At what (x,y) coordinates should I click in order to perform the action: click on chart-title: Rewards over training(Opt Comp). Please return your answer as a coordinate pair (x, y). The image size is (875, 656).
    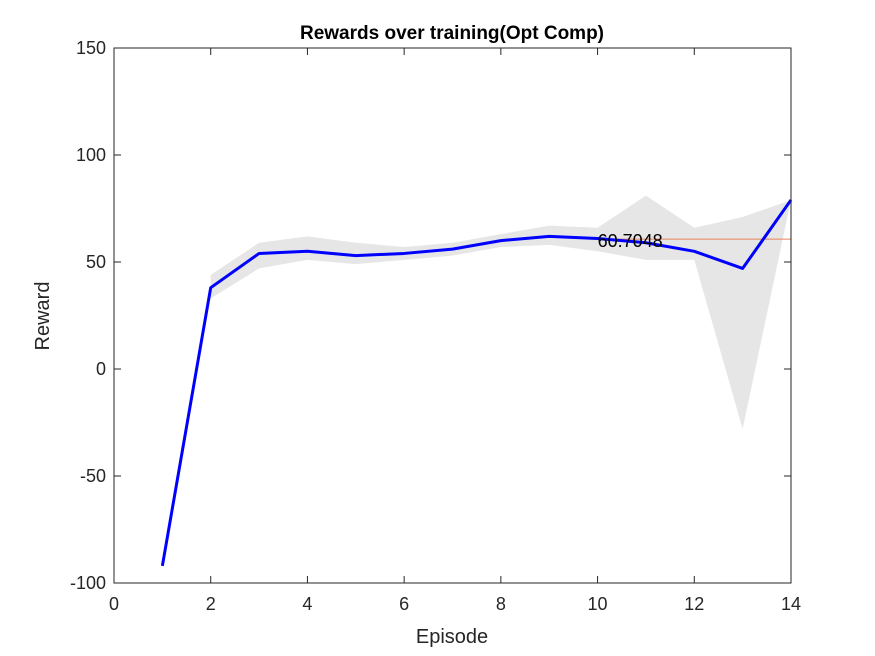
    Looking at the image, I should click on (452, 33).